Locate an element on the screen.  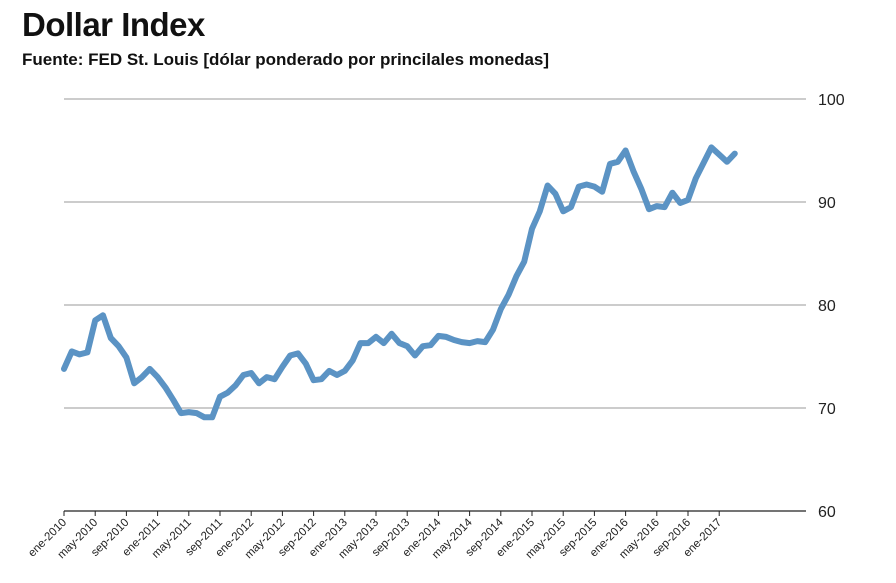
chart-title: Dollar Index is located at coordinates (113, 24).